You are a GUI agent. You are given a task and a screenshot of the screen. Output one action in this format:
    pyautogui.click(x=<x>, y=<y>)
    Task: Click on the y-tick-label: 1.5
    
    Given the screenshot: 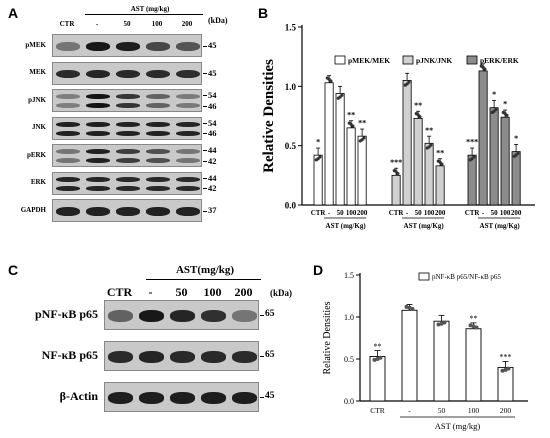 What is the action you would take?
    pyautogui.click(x=291, y=28)
    